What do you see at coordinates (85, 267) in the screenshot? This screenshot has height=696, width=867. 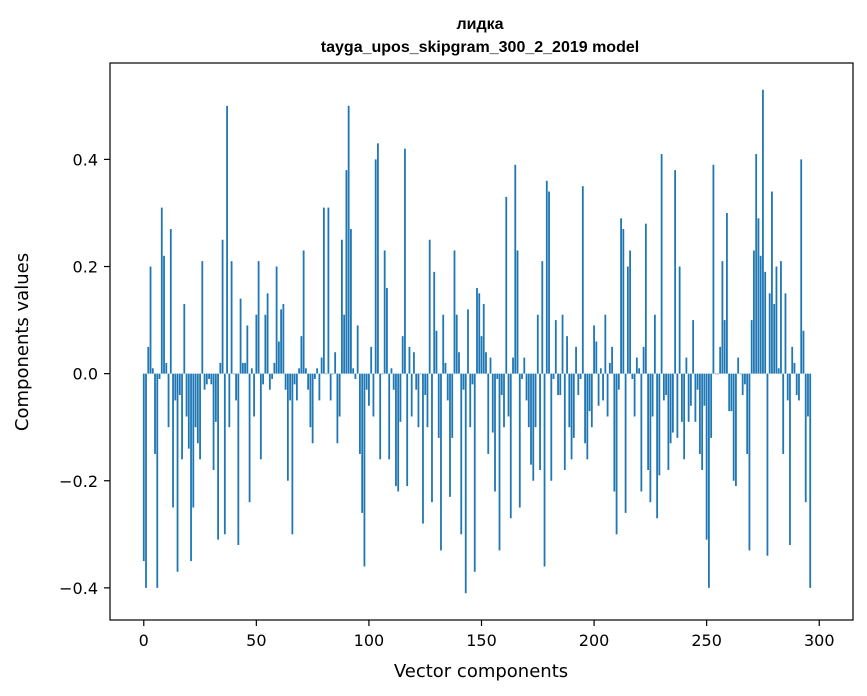 I see `y-tick-label: 0.2` at bounding box center [85, 267].